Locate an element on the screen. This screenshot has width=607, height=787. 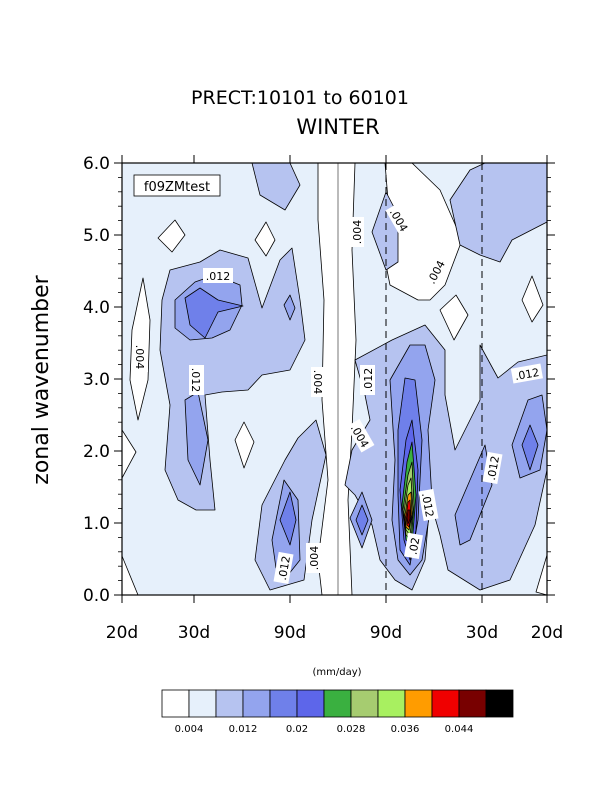
colorbar: 0.004 0.012 0.02 0.028 0.036 0.044 is located at coordinates (337, 712).